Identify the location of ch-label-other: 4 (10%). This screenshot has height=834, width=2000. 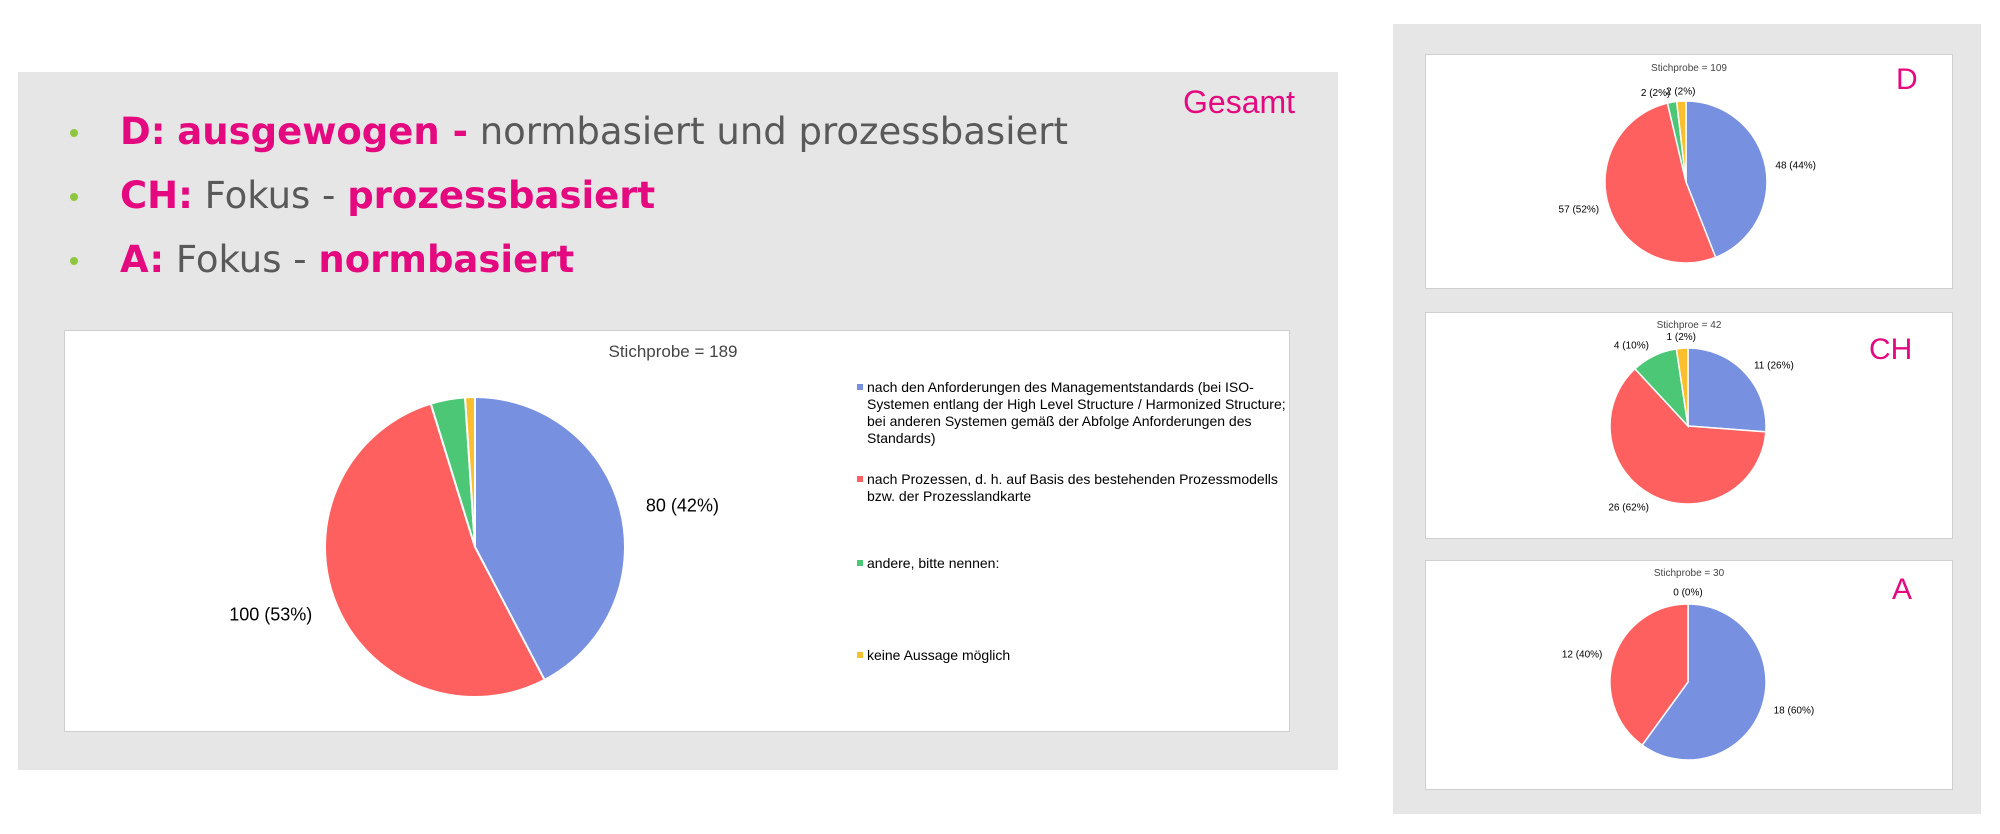
(1631, 345).